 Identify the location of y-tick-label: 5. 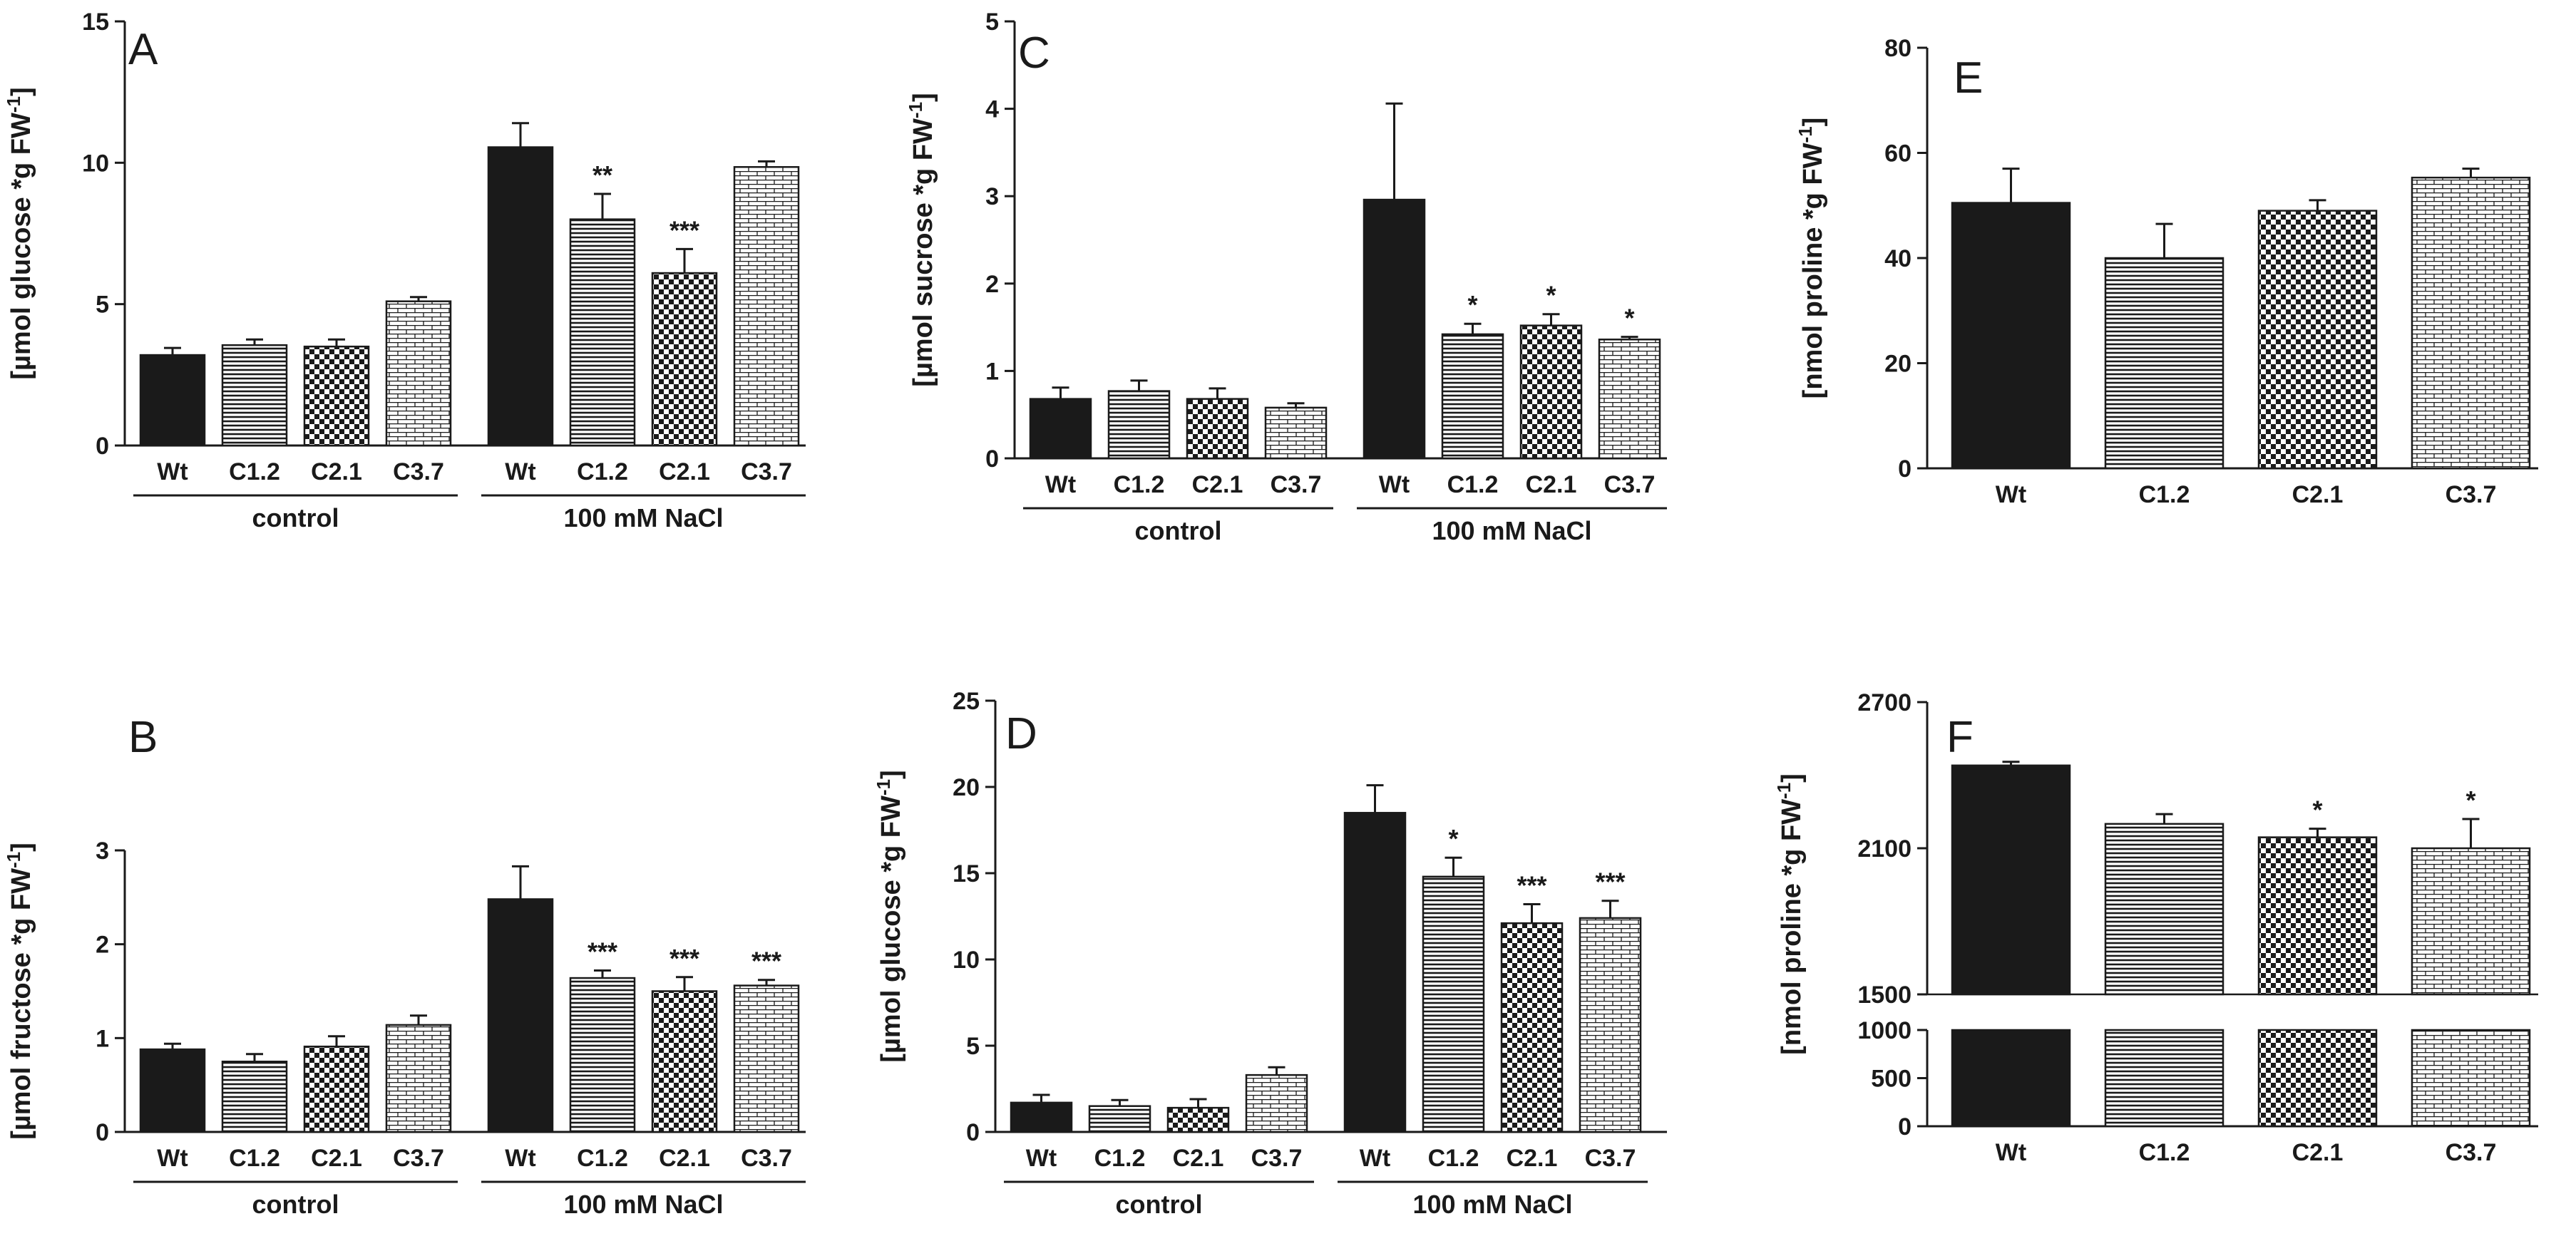
(973, 1046).